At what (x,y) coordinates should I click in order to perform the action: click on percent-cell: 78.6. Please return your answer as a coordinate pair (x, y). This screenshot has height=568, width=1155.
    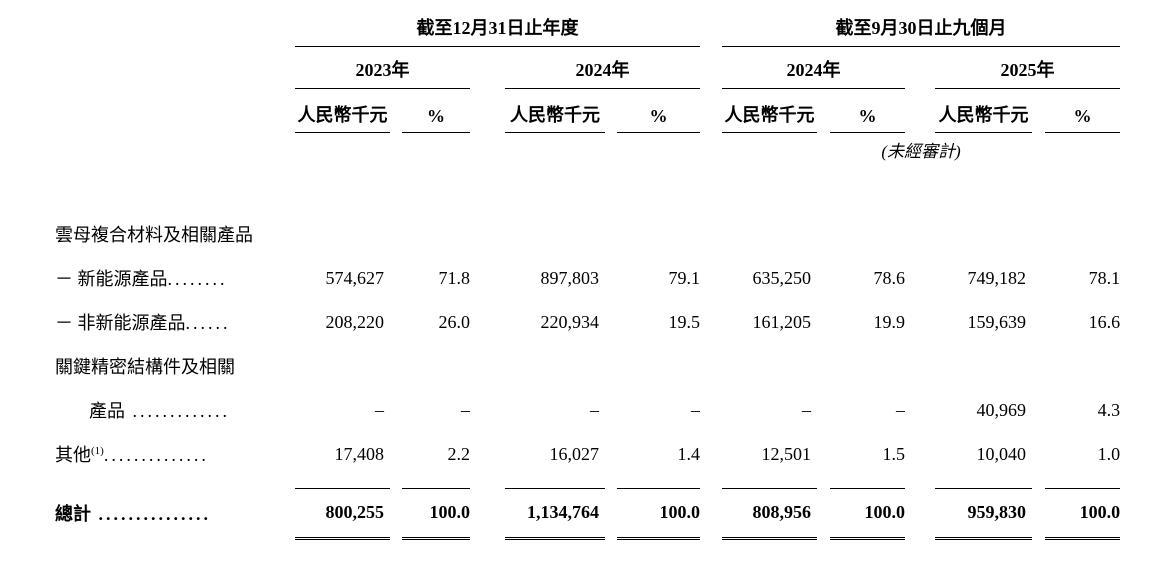
    Looking at the image, I should click on (889, 277).